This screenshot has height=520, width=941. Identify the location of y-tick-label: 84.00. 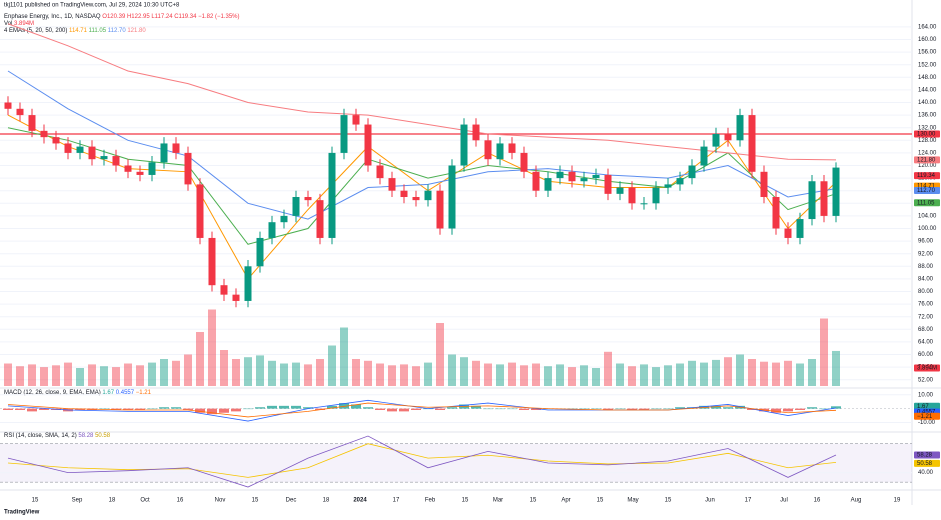
(926, 279).